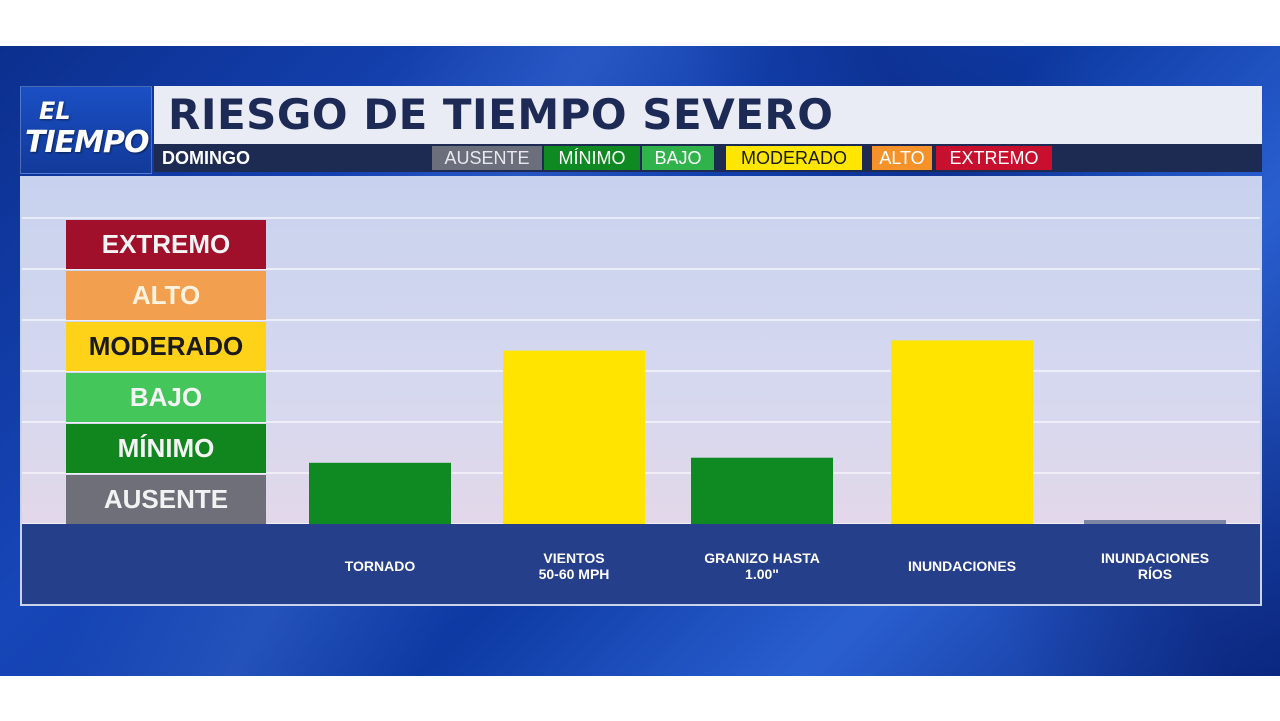 The height and width of the screenshot is (721, 1280). I want to click on category-label-5: INUNDACIONES RÍOS, so click(1155, 566).